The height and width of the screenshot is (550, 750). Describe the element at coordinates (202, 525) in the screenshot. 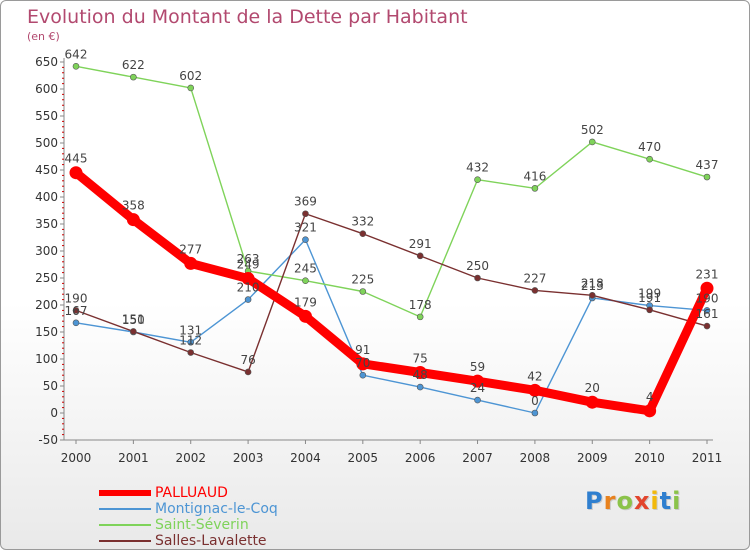

I see `legend-label: Saint-Séverin` at that location.